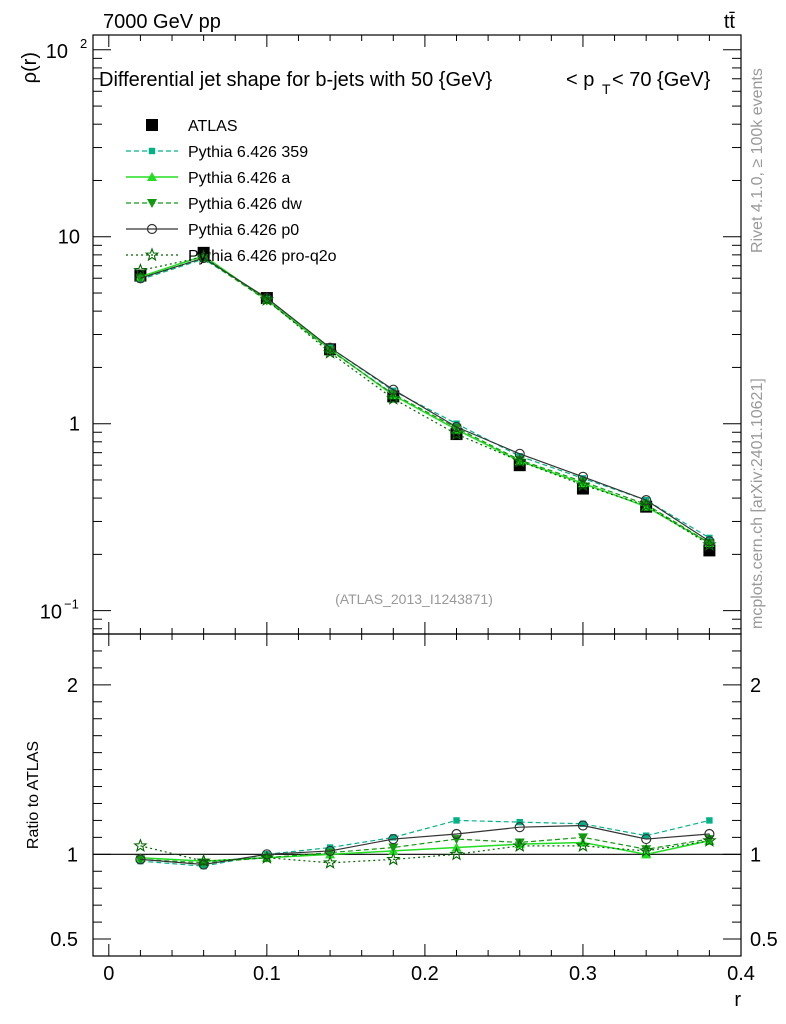 The image size is (786, 1024). Describe the element at coordinates (757, 503) in the screenshot. I see `side-label-mcplots: mcplots.cern.ch [arXiv:2401.10621]` at that location.